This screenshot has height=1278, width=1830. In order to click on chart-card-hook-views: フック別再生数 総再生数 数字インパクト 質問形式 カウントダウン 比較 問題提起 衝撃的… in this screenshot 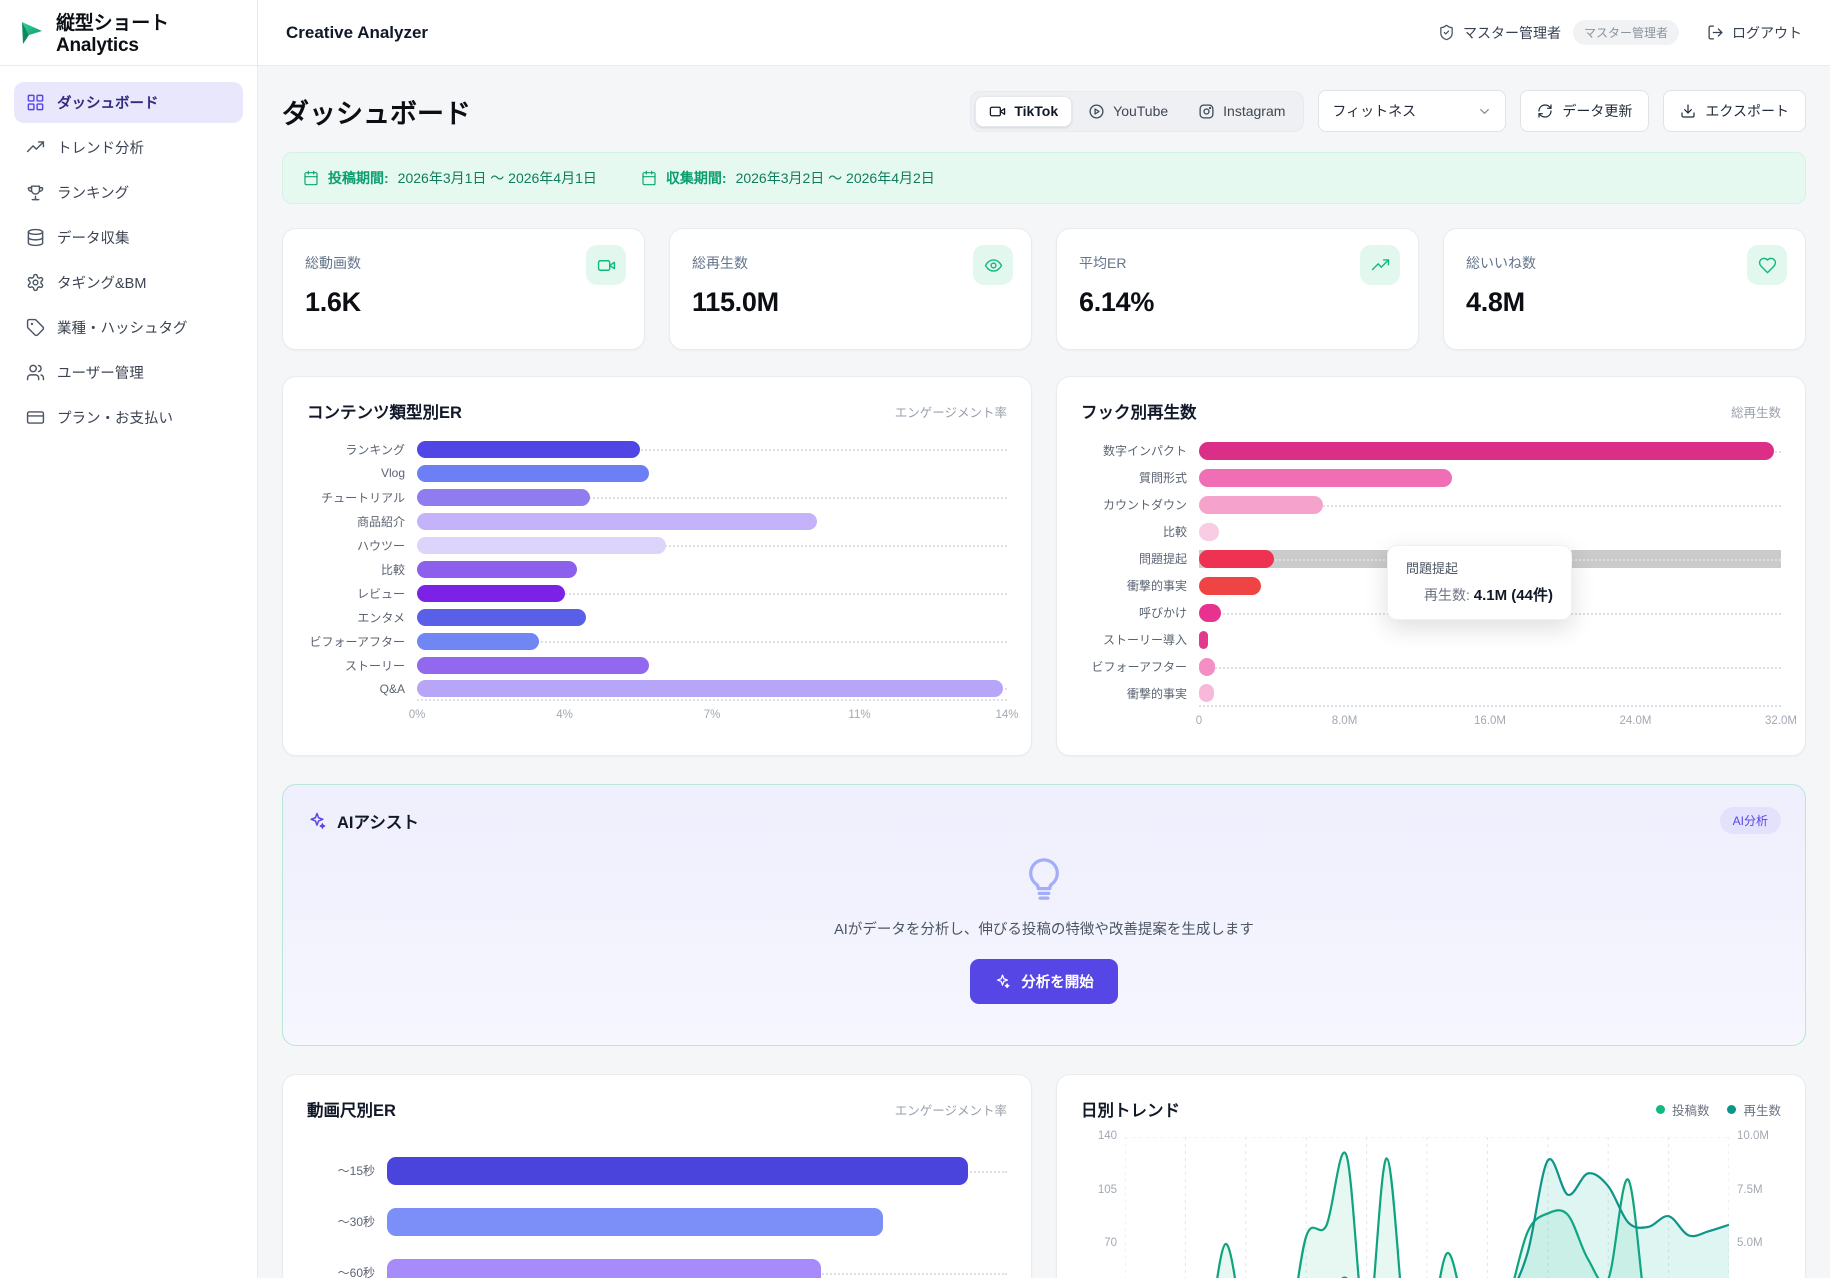, I will do `click(1431, 566)`.